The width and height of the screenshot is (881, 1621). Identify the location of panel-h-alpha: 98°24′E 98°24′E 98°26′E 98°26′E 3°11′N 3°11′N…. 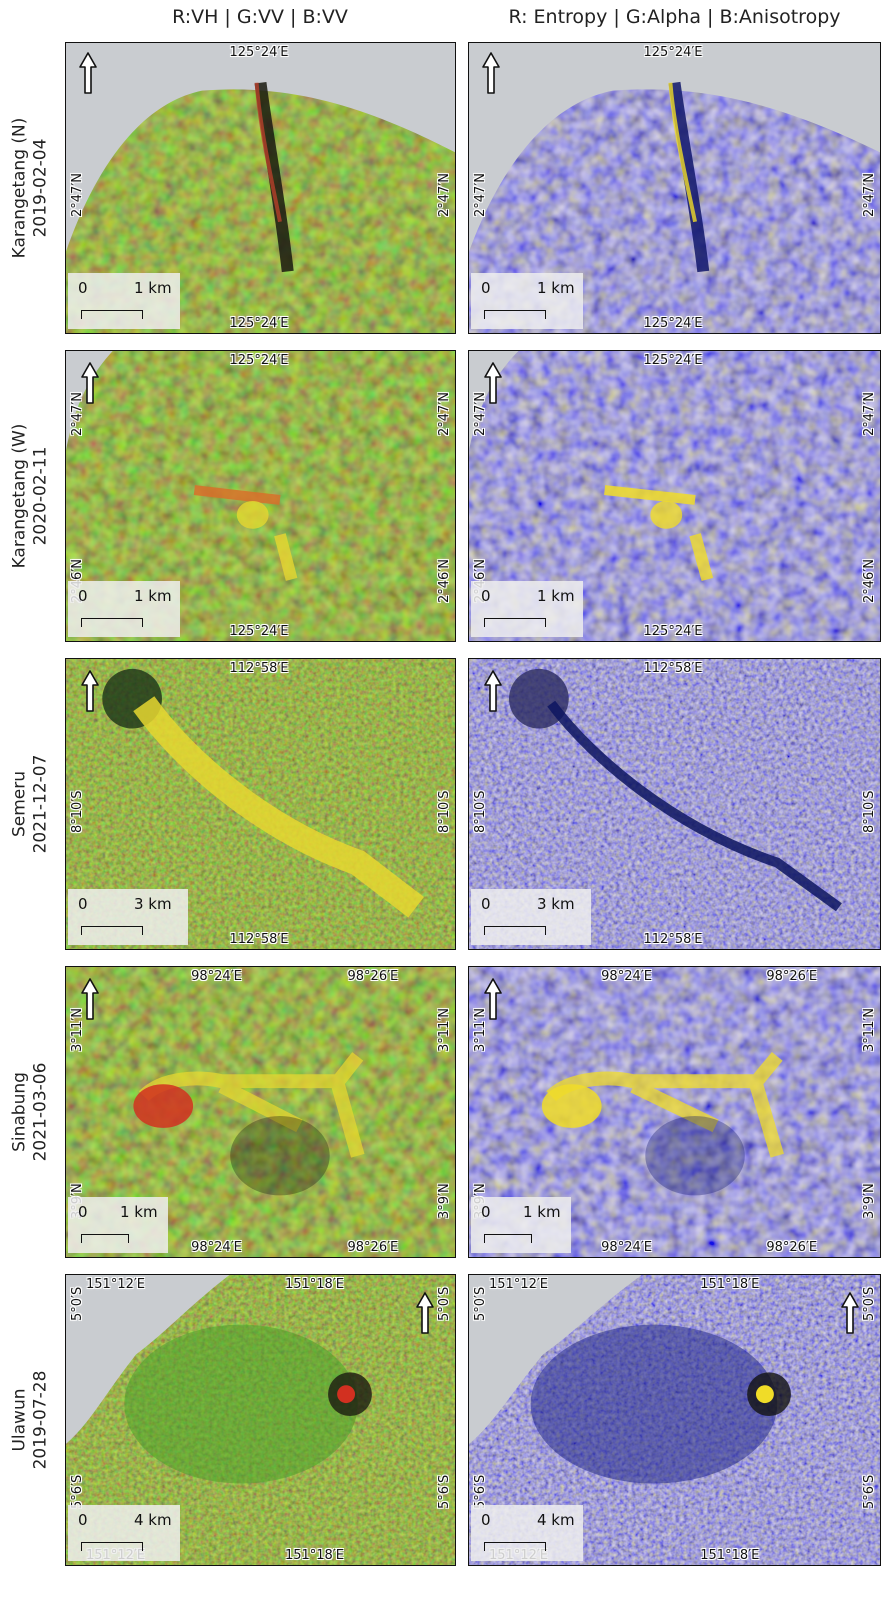
(674, 1112).